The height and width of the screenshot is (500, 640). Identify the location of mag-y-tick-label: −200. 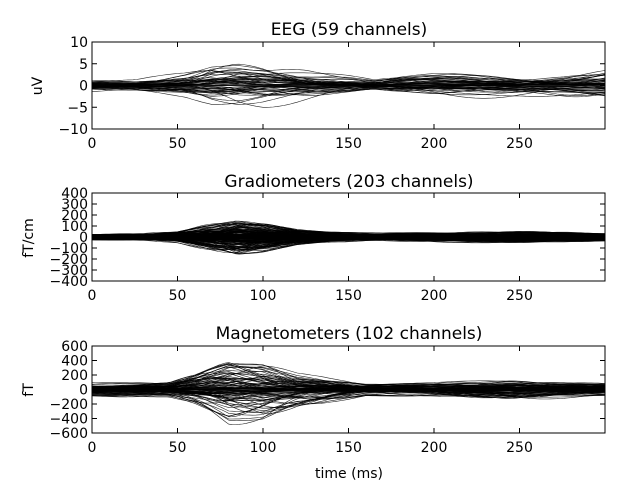
(69, 405).